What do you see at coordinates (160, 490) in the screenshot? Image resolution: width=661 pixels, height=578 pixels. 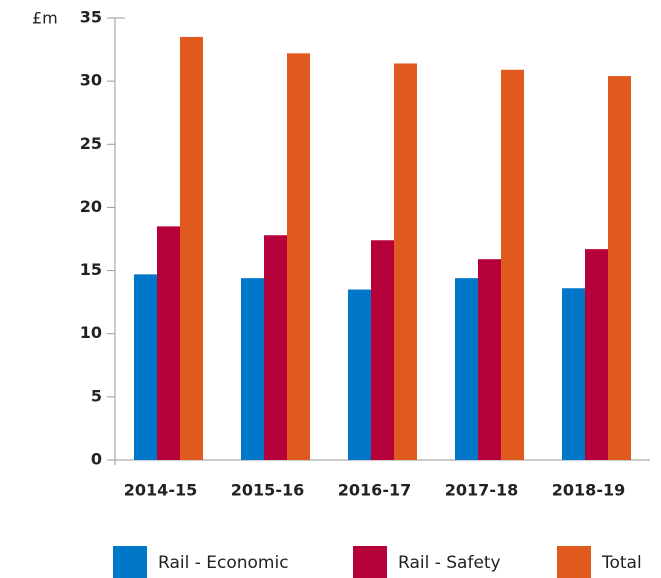 I see `x-tick-label: 2014-15` at bounding box center [160, 490].